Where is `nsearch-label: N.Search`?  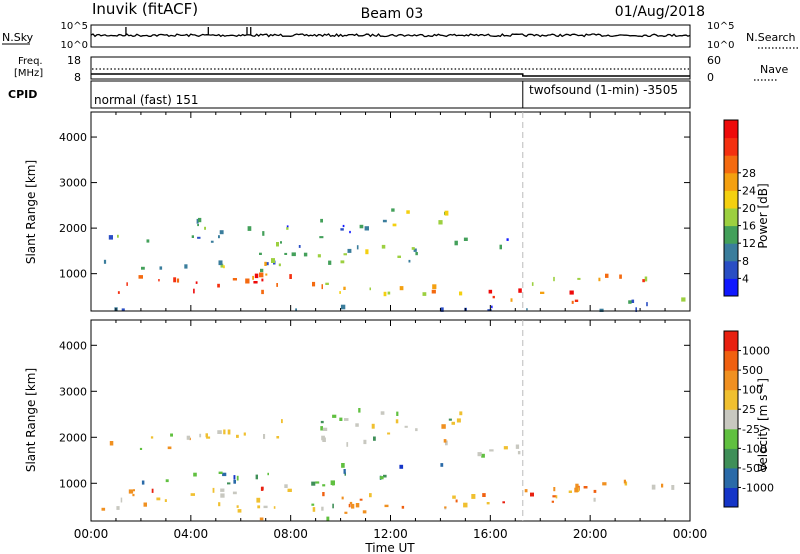 nsearch-label: N.Search is located at coordinates (771, 37).